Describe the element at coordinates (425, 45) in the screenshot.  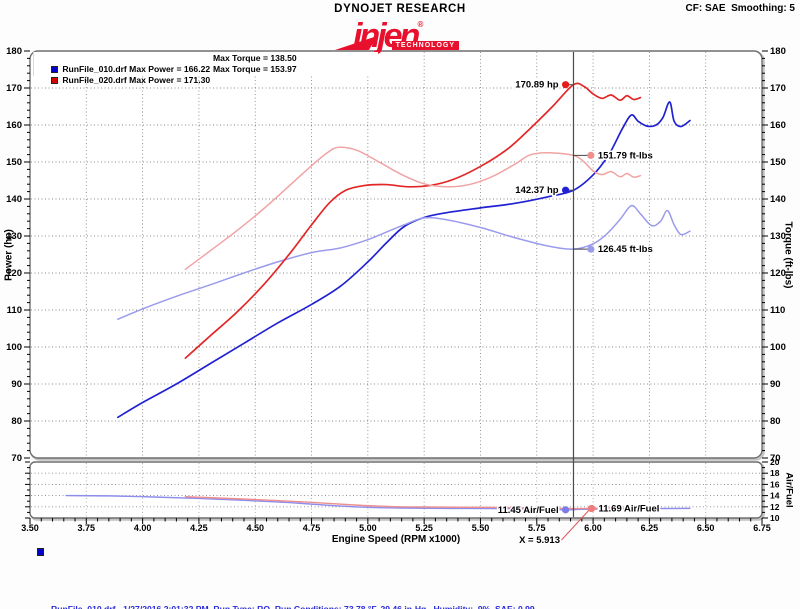
I see `logo-technology-text: TECHNOLOGY` at that location.